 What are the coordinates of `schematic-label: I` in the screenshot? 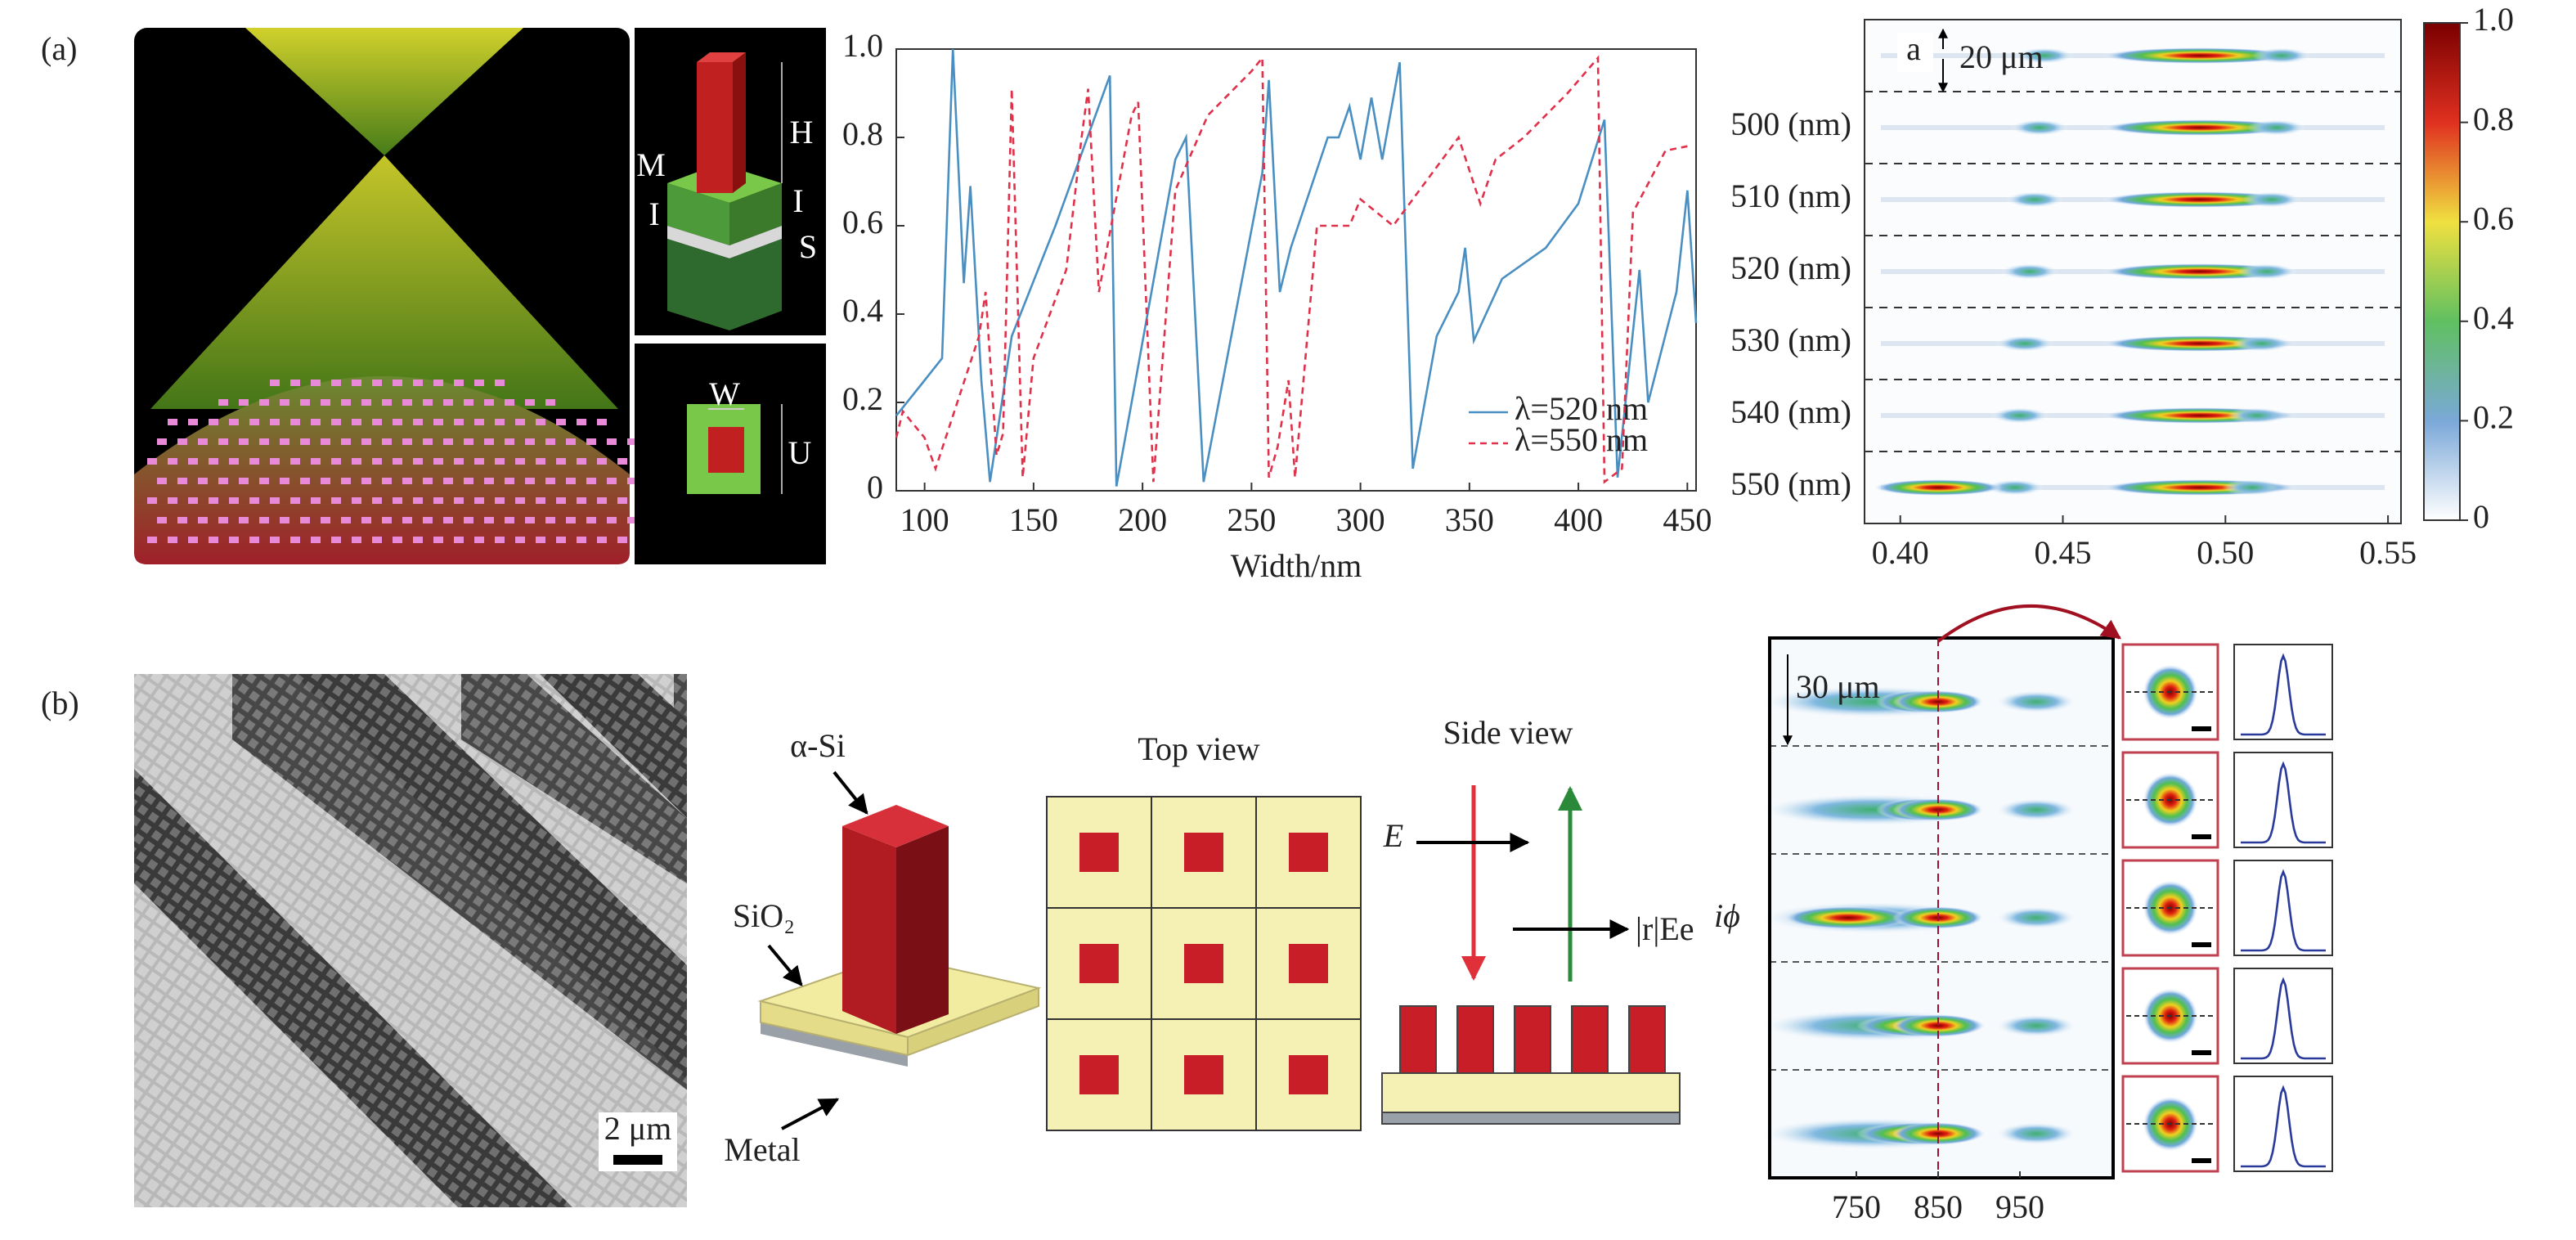 It's located at (798, 201).